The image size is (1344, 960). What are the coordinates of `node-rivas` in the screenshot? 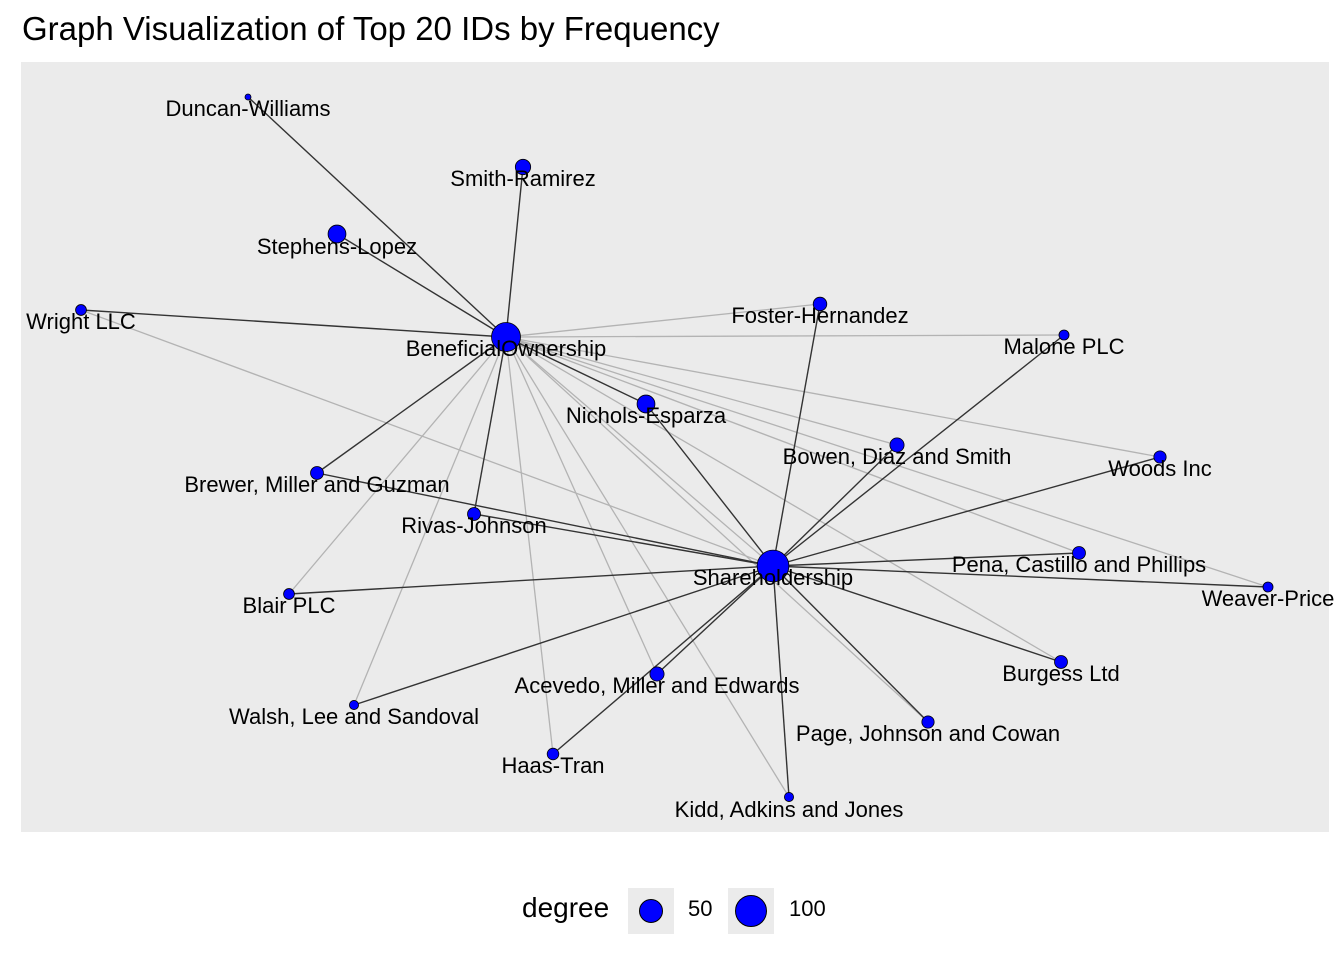 It's located at (474, 514).